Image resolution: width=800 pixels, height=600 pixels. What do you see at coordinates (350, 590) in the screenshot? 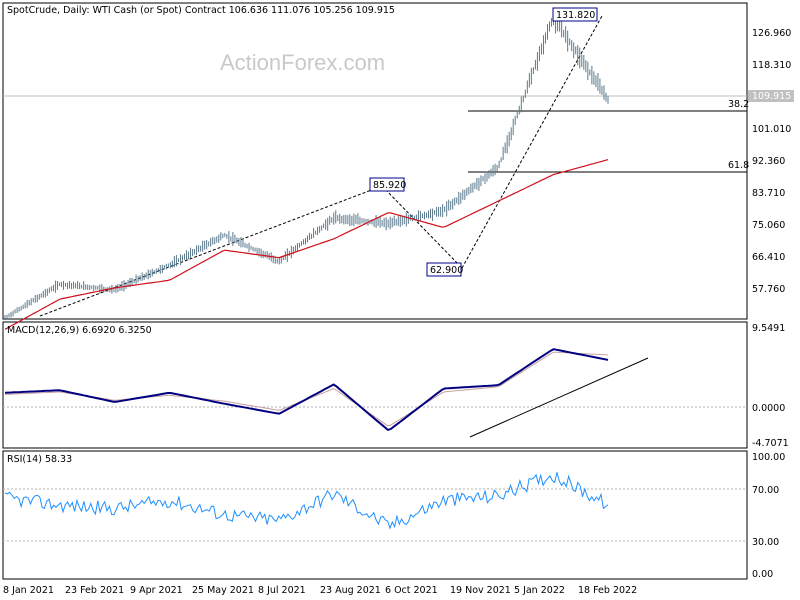
I see `x-tick: 23 Aug 2021` at bounding box center [350, 590].